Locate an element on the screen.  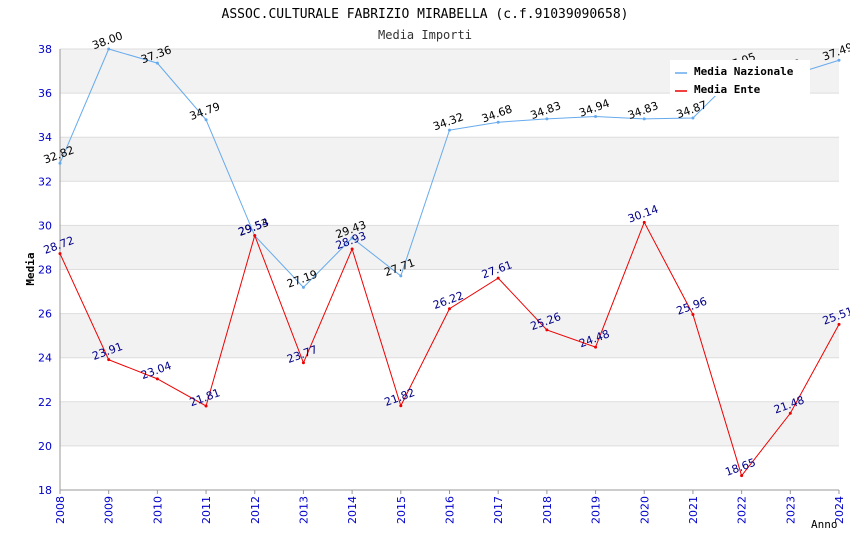
y-axis-label: Media is located at coordinates (30, 268).